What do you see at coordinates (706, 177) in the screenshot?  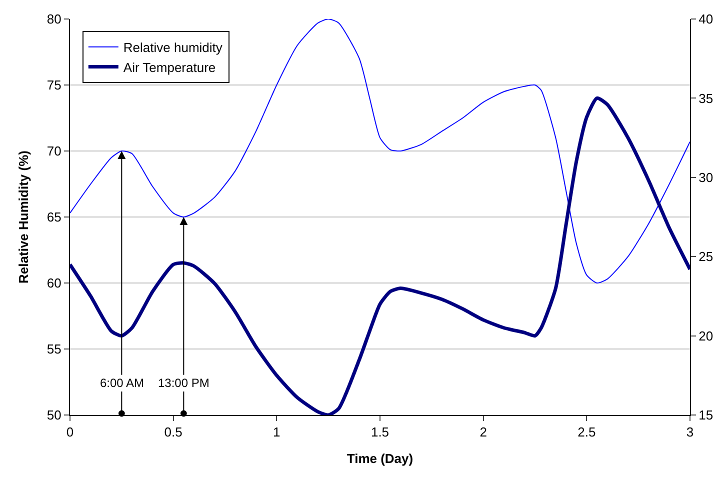 I see `y2-tick-label: 30` at bounding box center [706, 177].